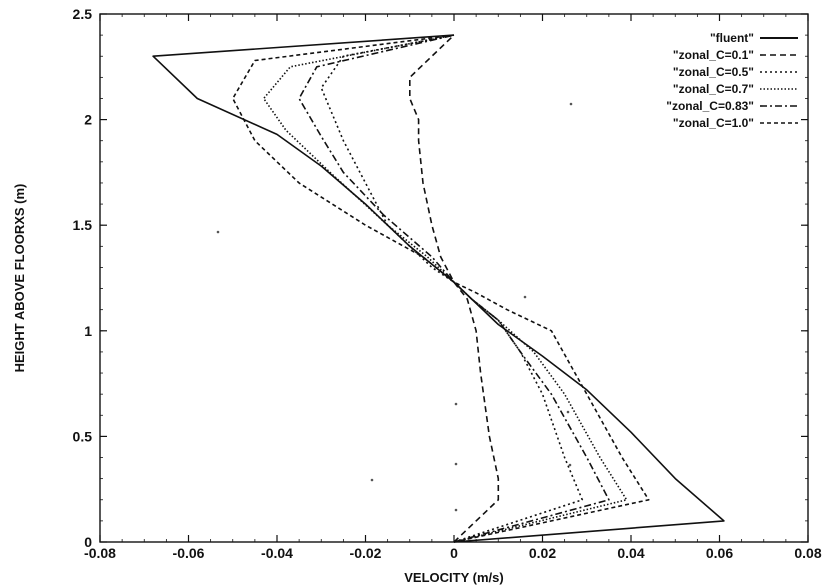 Image resolution: width=828 pixels, height=585 pixels. Describe the element at coordinates (83, 436) in the screenshot. I see `y-tick-label: 0.5` at that location.